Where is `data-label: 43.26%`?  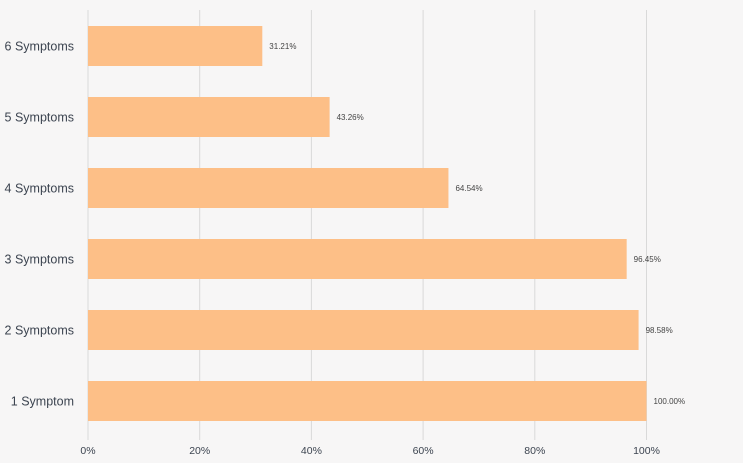 data-label: 43.26% is located at coordinates (350, 117).